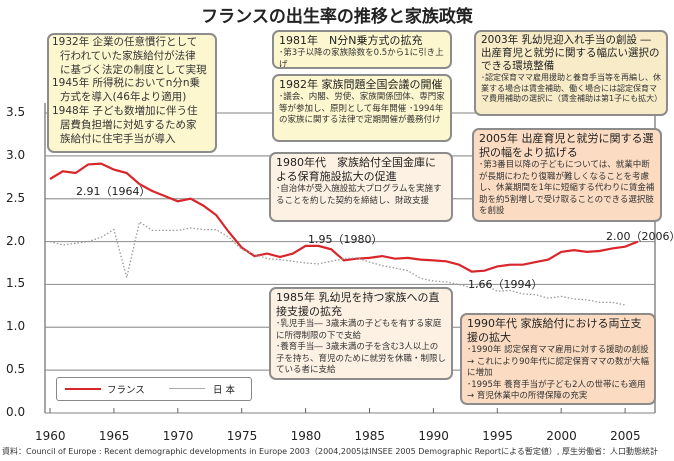  What do you see at coordinates (118, 138) in the screenshot?
I see `box-line: 族給付に住宅手当が導入` at bounding box center [118, 138].